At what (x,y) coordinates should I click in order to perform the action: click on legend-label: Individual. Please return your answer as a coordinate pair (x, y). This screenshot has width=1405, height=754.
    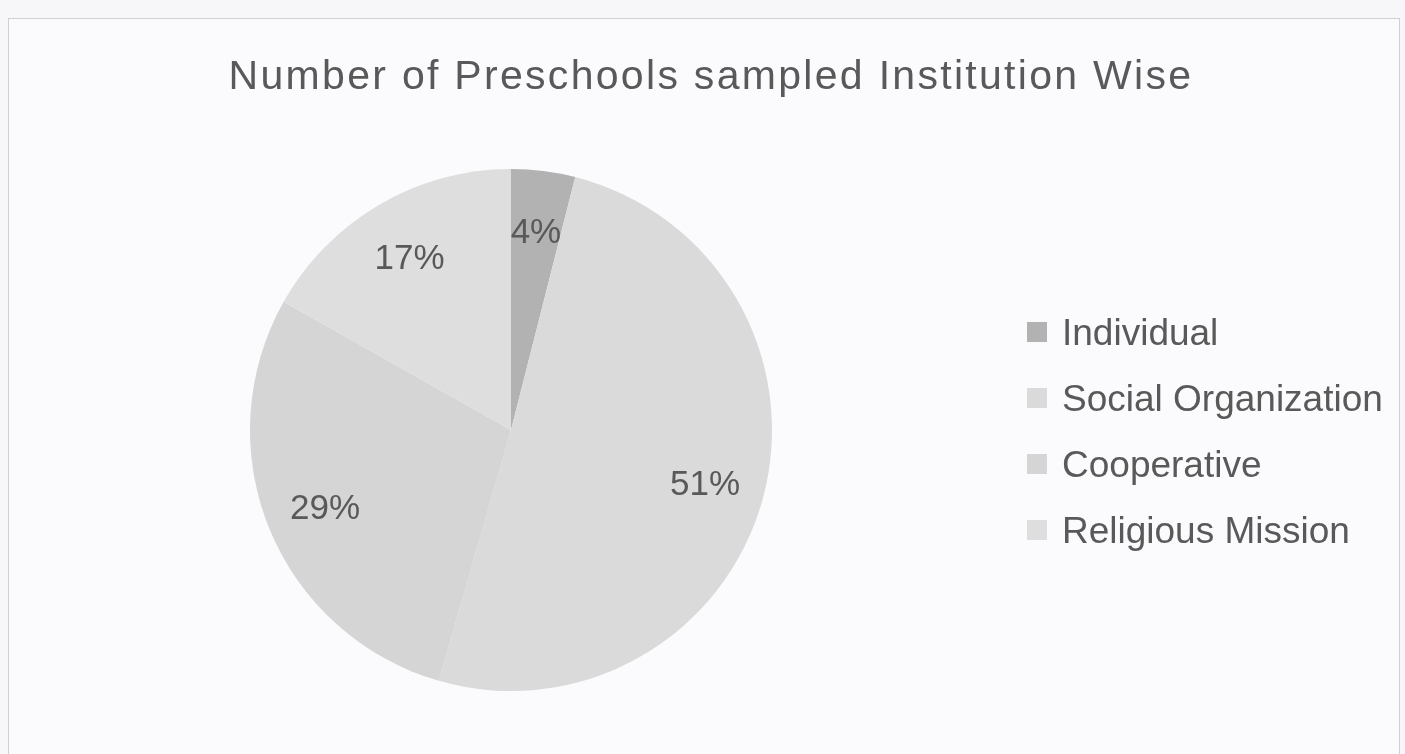
    Looking at the image, I should click on (1140, 332).